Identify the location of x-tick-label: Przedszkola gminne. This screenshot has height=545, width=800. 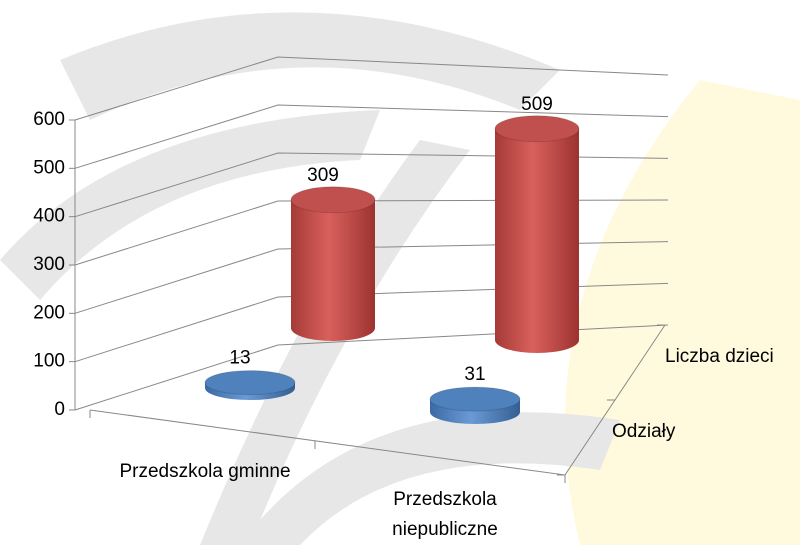
(205, 471).